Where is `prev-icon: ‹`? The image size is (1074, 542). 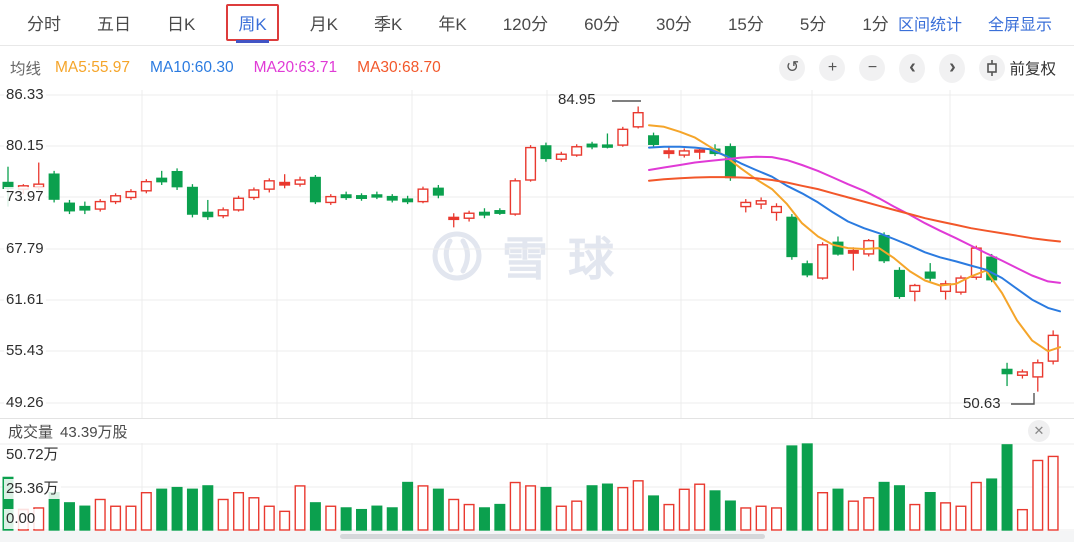
prev-icon: ‹ is located at coordinates (912, 68).